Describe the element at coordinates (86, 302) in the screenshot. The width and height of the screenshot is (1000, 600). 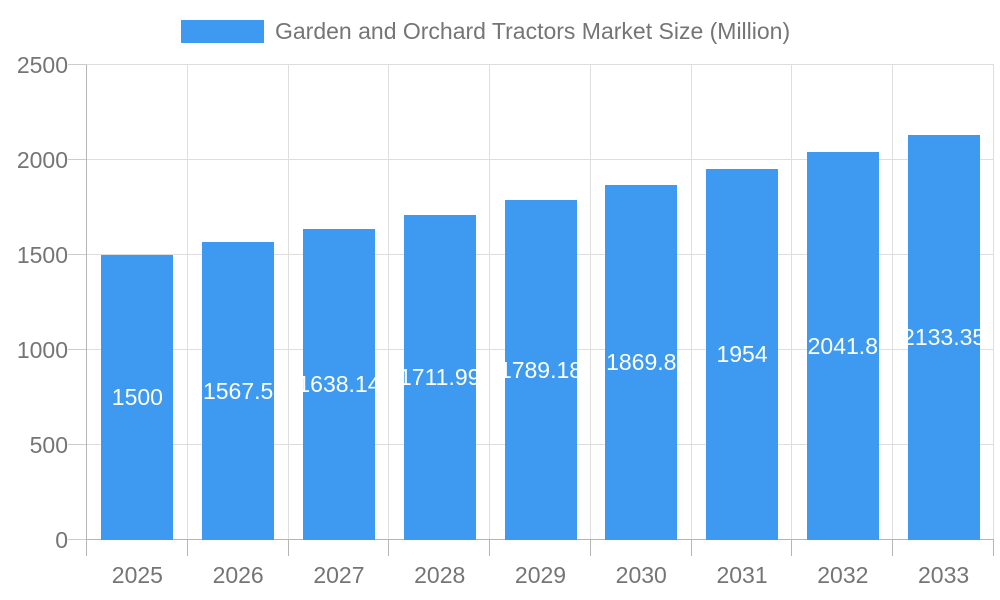
I see `y-axis-line` at that location.